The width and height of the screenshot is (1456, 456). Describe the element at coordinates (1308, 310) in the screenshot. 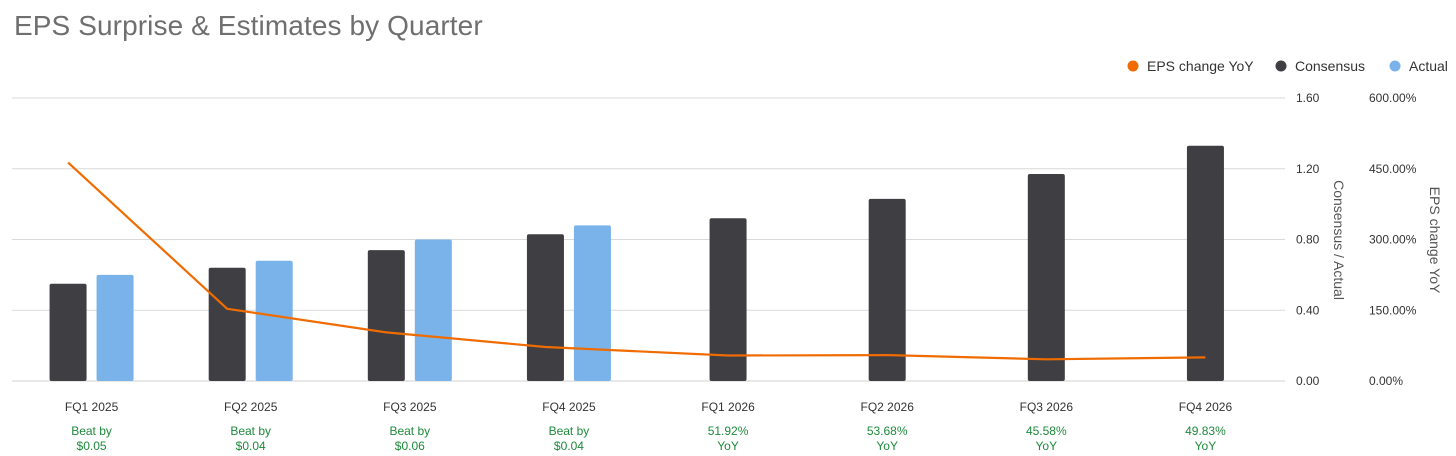

I see `left-axis-tick-label: 0.40` at that location.